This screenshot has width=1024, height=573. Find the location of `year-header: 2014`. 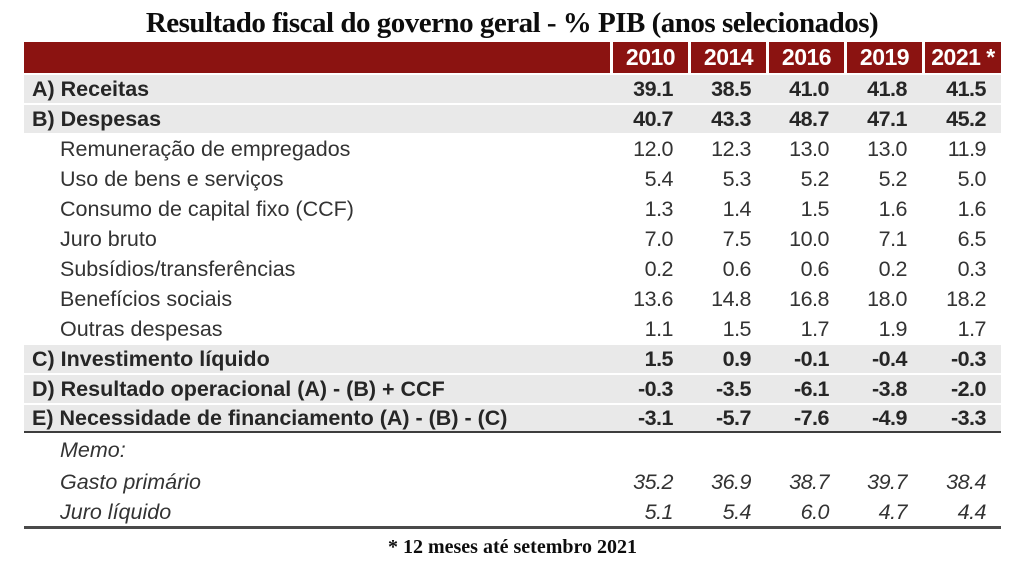

year-header: 2014 is located at coordinates (727, 57).